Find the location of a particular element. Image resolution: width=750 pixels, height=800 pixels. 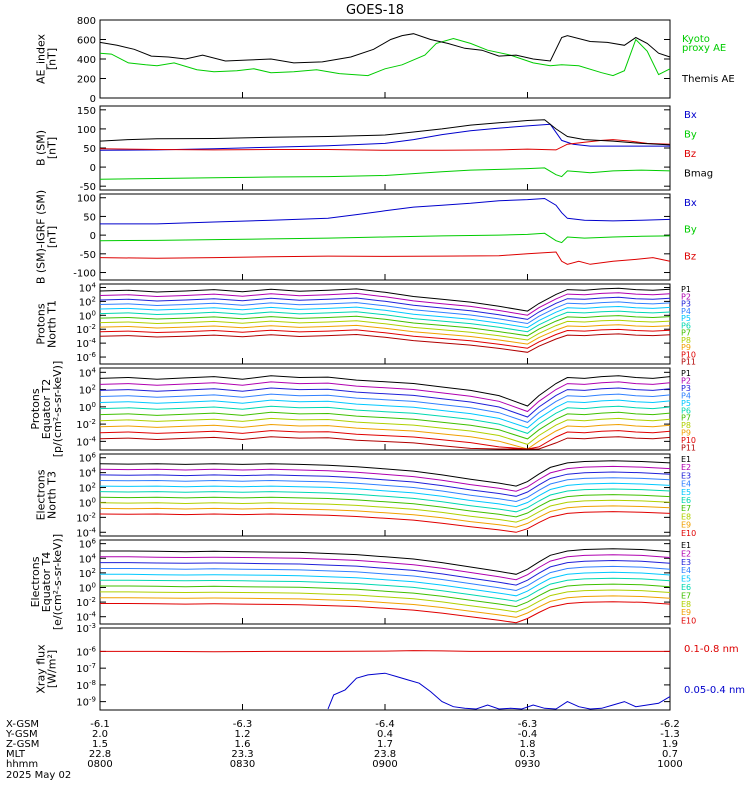

series-line-kyoto-proxy-ae is located at coordinates (385, 57).